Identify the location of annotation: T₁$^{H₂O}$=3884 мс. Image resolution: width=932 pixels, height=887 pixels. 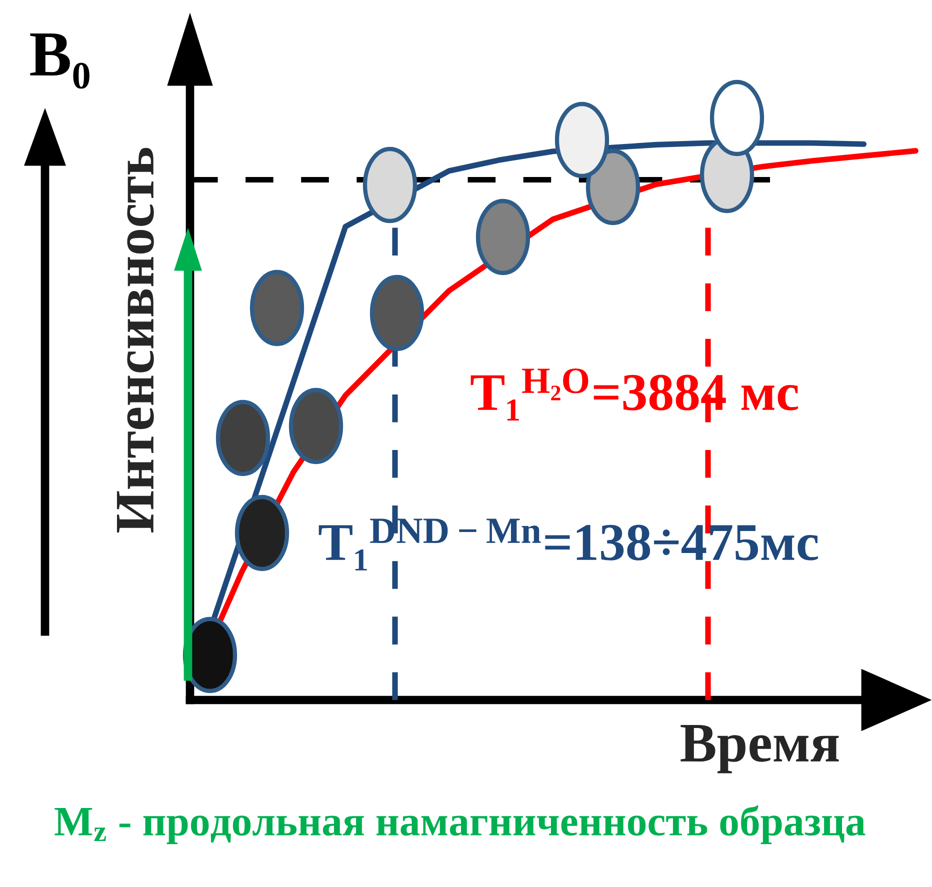
(634, 394).